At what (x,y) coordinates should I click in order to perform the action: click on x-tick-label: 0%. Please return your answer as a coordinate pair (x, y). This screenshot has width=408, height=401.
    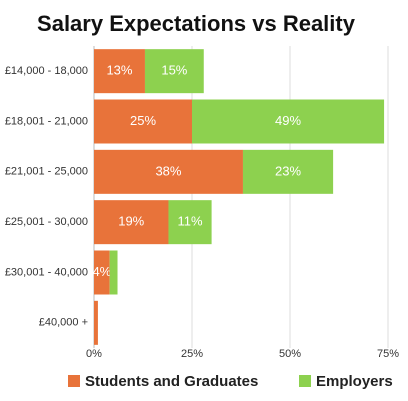
    Looking at the image, I should click on (94, 354).